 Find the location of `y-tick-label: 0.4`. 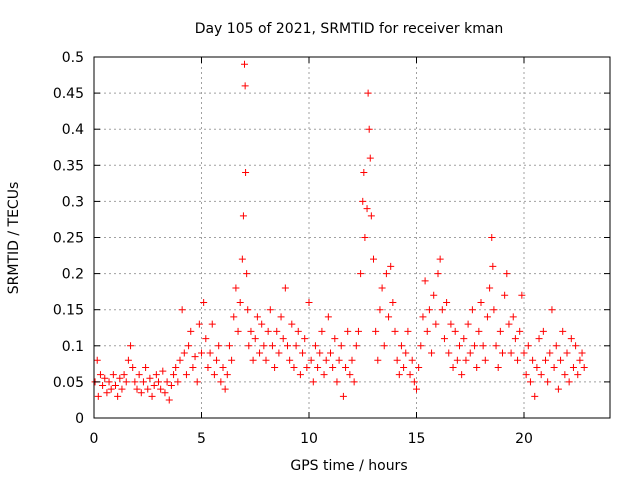

y-tick-label: 0.4 is located at coordinates (73, 130).